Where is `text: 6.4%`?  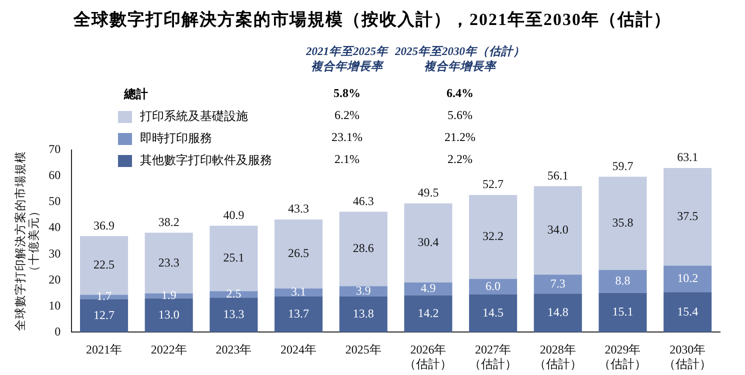 text: 6.4% is located at coordinates (460, 93).